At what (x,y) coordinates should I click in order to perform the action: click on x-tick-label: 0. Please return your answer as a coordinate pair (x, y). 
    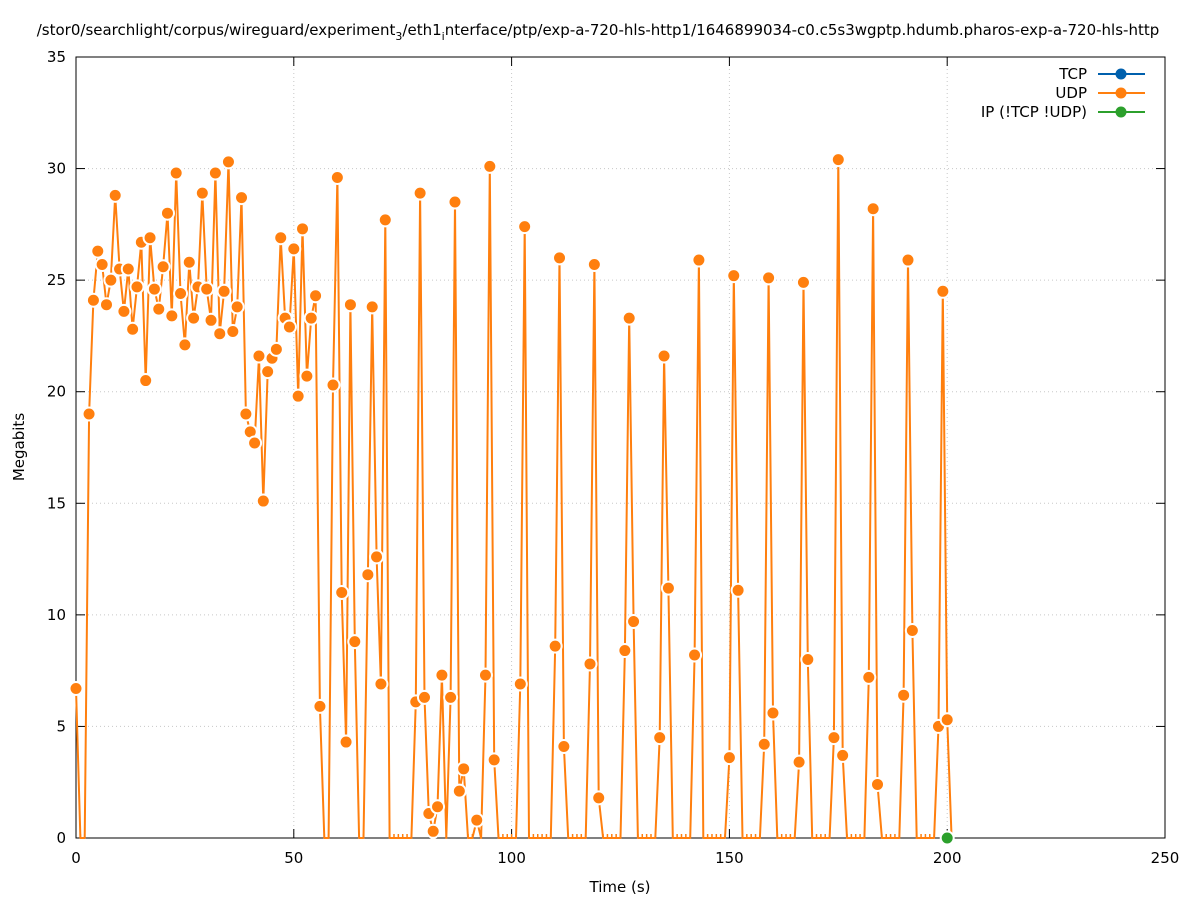
    Looking at the image, I should click on (76, 858).